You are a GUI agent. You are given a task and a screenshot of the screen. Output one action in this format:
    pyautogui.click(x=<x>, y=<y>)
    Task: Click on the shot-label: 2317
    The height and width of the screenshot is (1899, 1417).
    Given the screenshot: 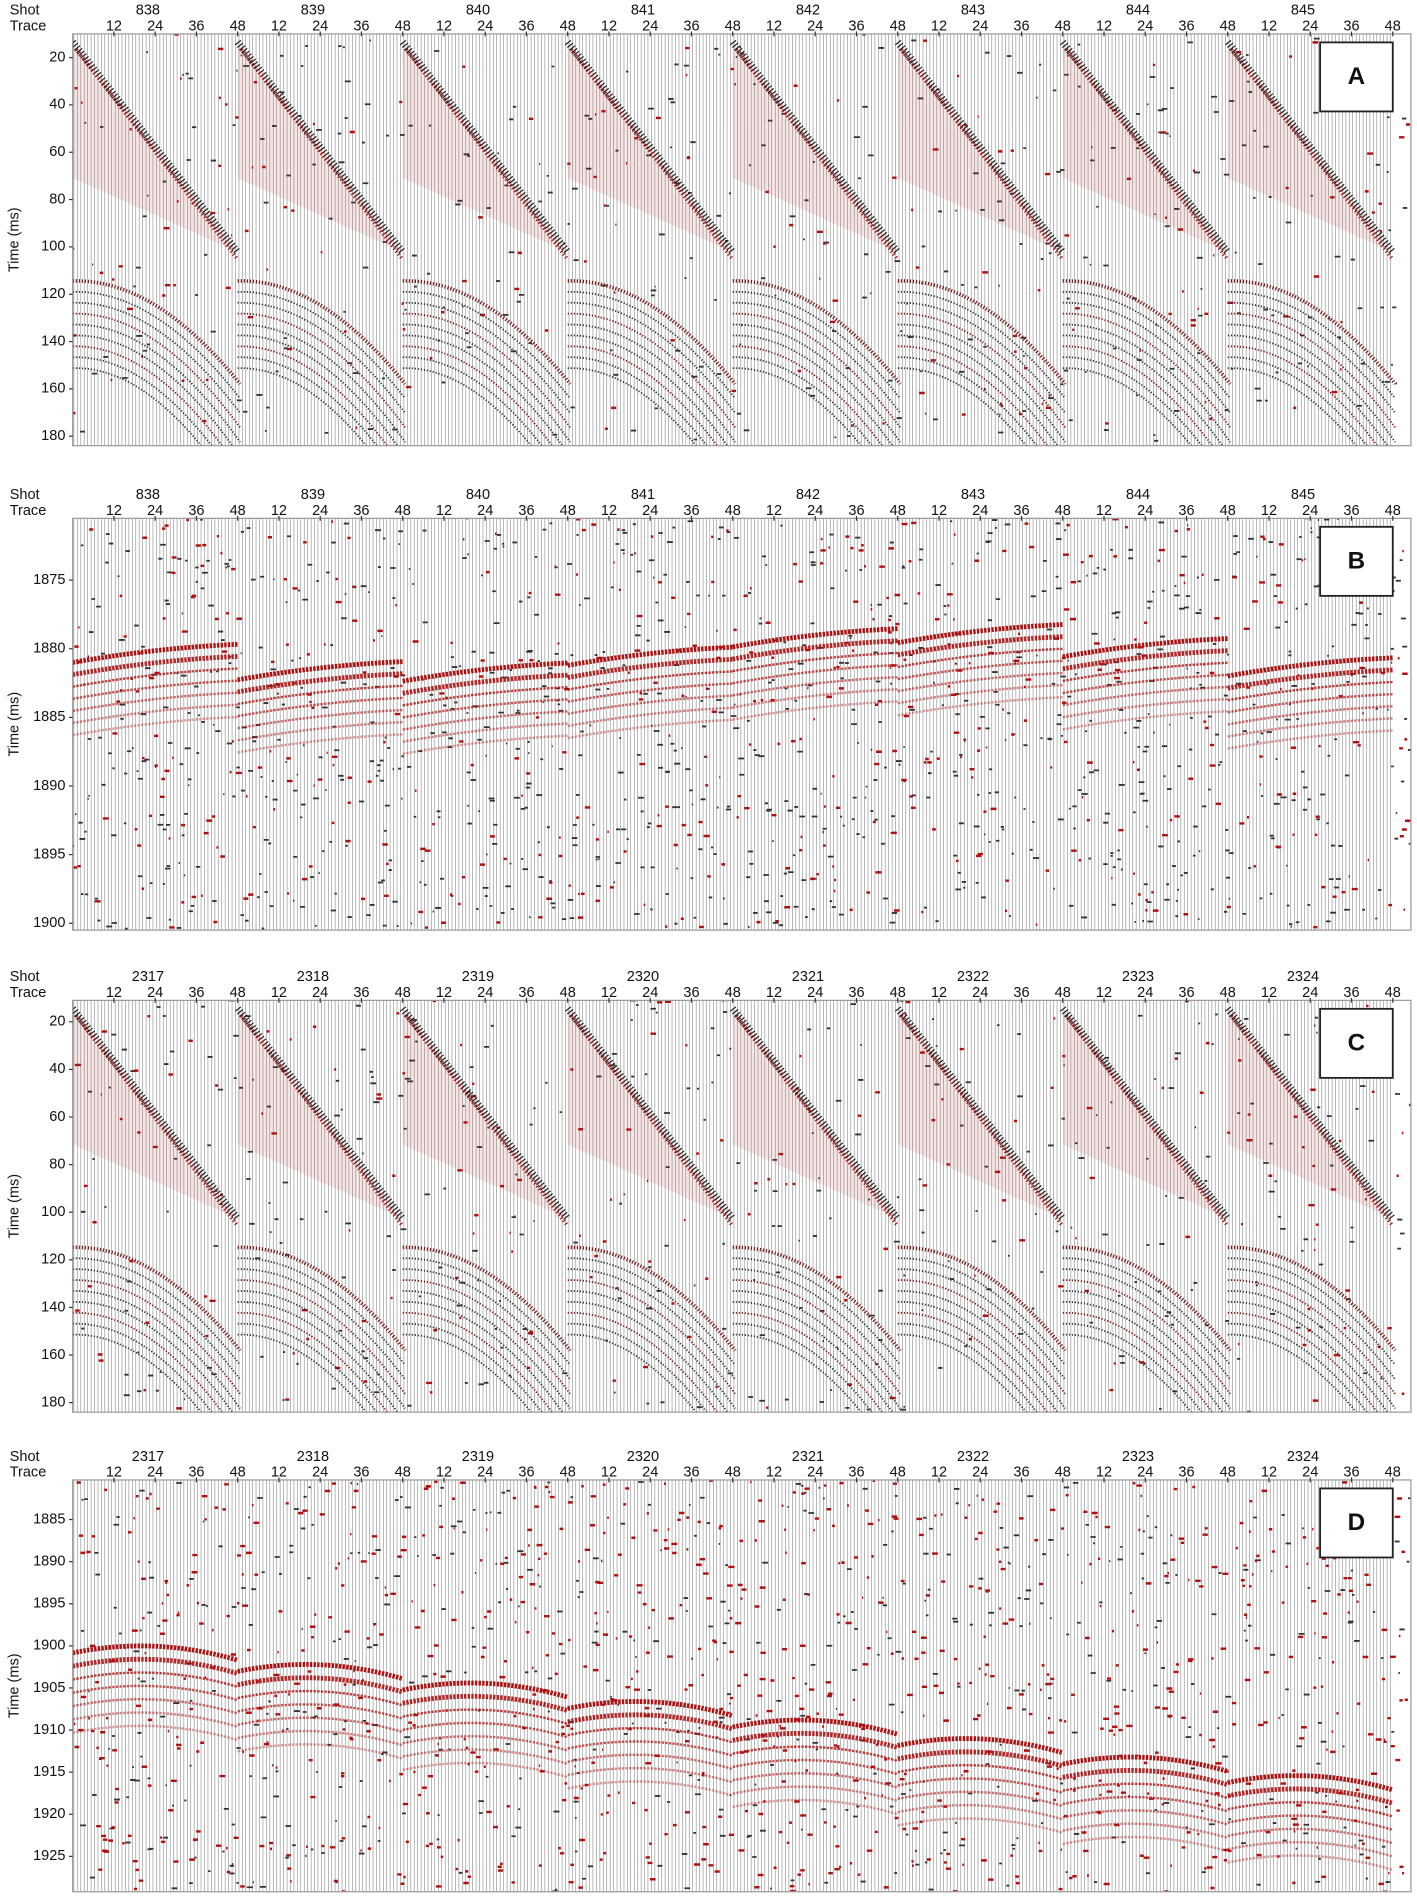 What is the action you would take?
    pyautogui.click(x=148, y=1457)
    